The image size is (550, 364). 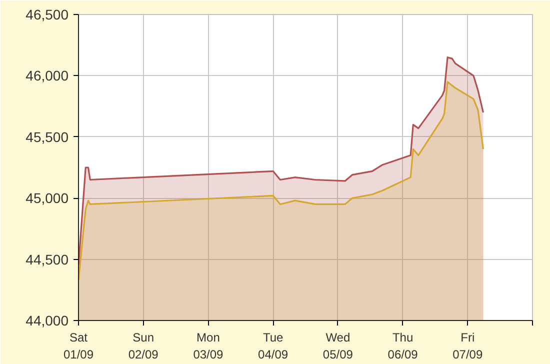 What do you see at coordinates (47, 198) in the screenshot?
I see `y-tick-label: 45,000` at bounding box center [47, 198].